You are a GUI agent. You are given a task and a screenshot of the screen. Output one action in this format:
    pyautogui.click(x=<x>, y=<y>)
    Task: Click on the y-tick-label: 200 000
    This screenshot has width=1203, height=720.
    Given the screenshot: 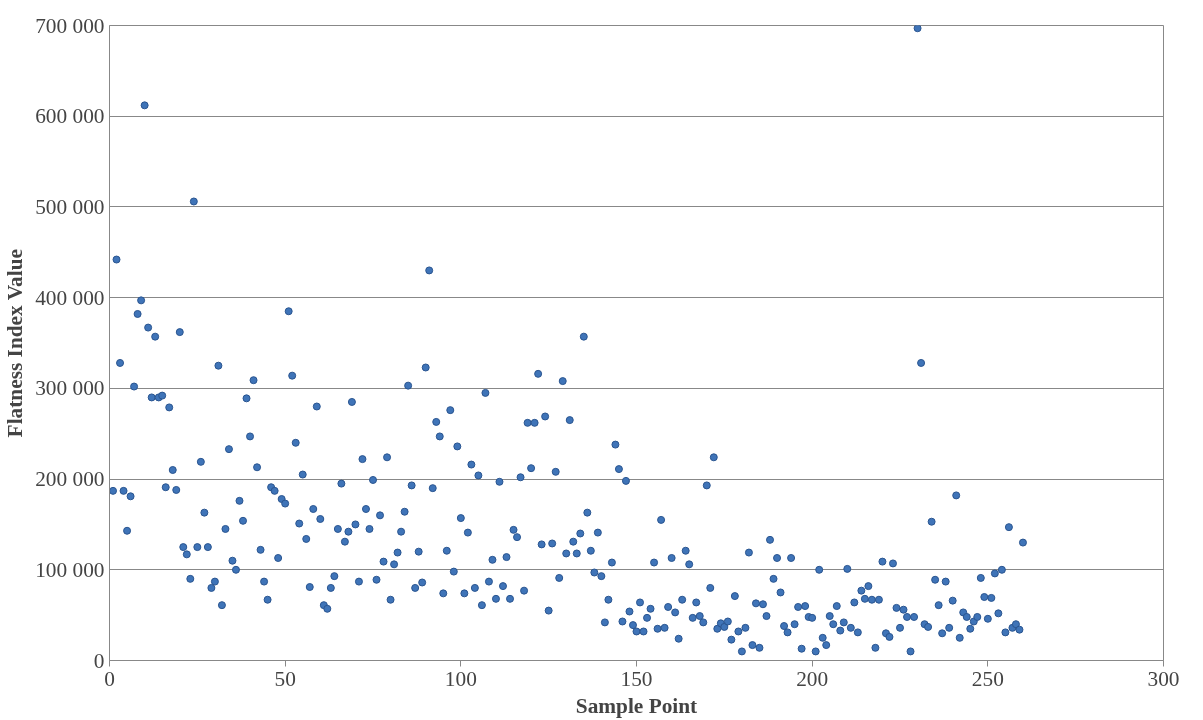 What is the action you would take?
    pyautogui.click(x=70, y=479)
    